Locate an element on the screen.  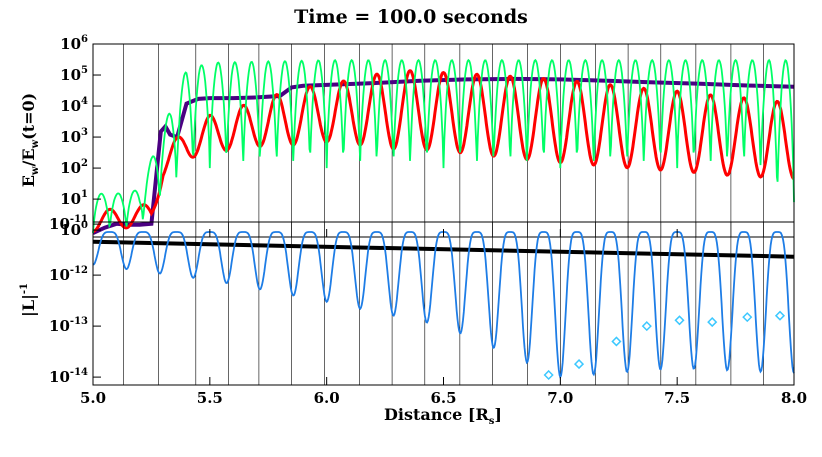
chart-title: Time = 100.0 seconds is located at coordinates (411, 17).